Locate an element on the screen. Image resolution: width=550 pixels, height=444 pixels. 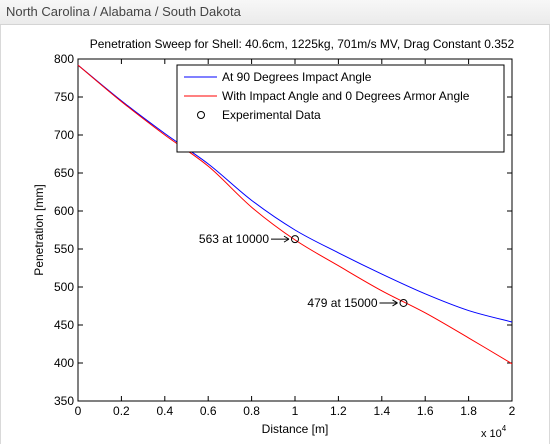
x-tick-label: 0 is located at coordinates (78, 411).